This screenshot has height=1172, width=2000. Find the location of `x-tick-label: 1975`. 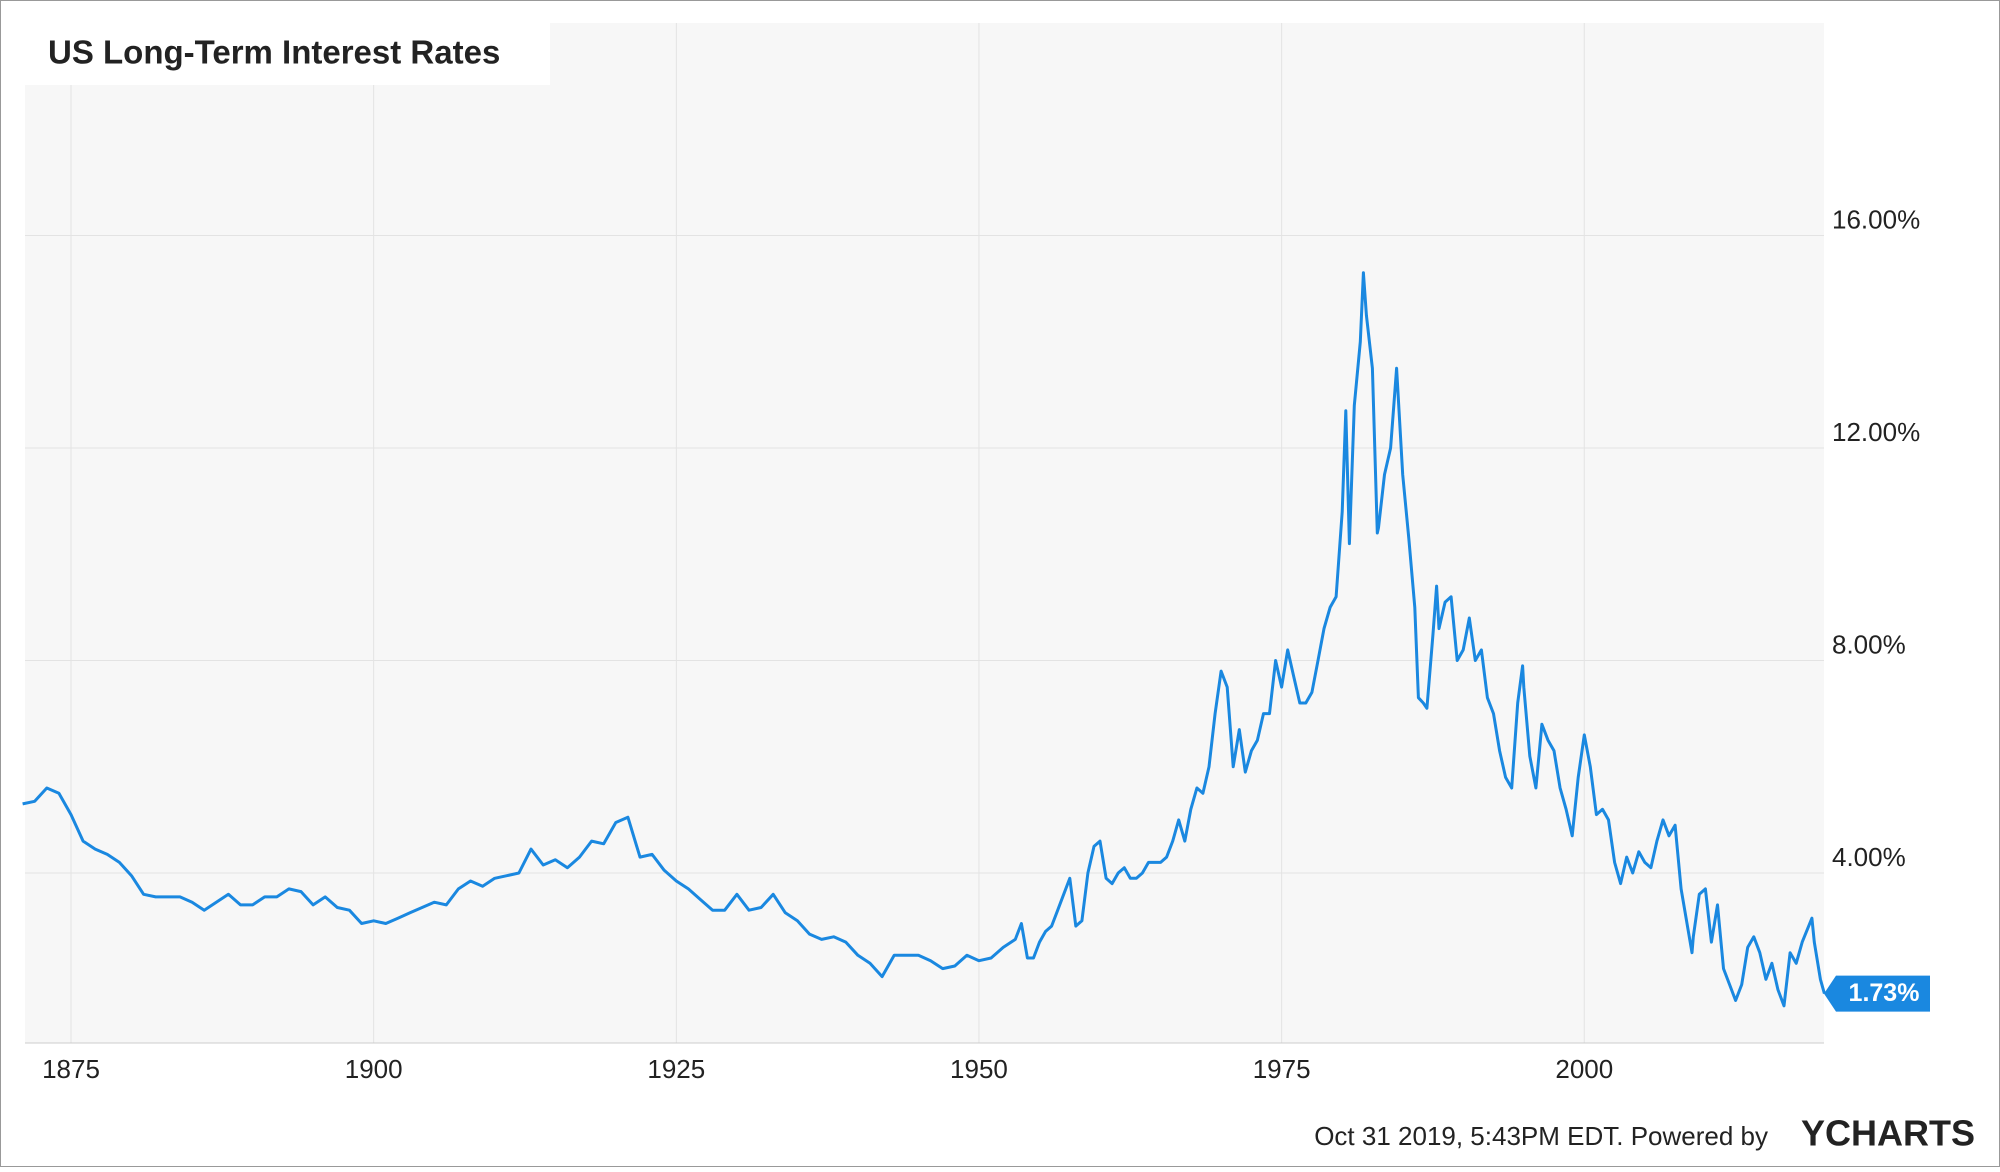

x-tick-label: 1975 is located at coordinates (1282, 1069).